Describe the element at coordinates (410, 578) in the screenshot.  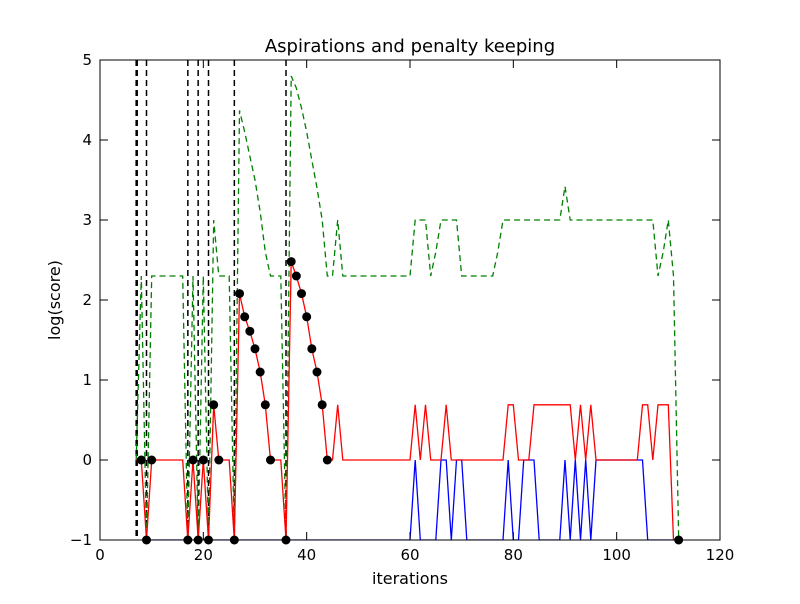
I see `x-axis-label: iterations` at that location.